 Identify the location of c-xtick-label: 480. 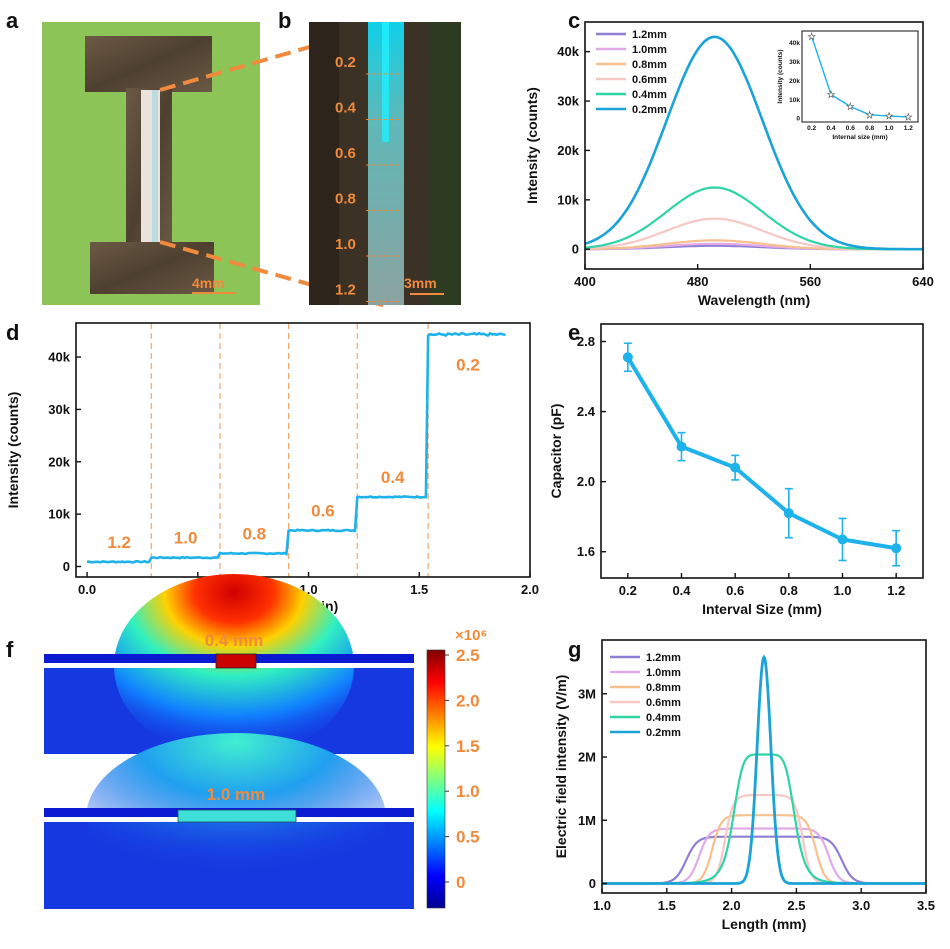
(698, 281).